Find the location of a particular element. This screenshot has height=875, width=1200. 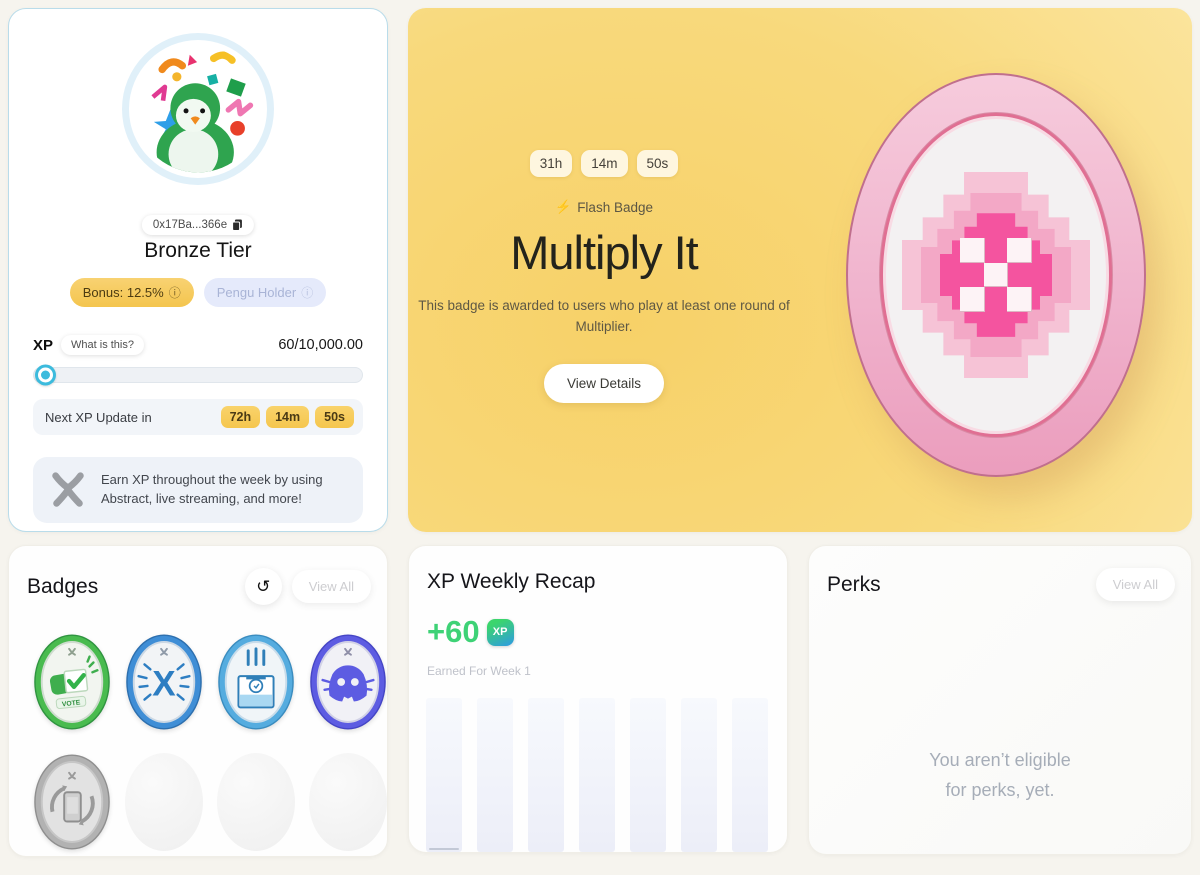

multiplier-medal-image is located at coordinates (996, 275).